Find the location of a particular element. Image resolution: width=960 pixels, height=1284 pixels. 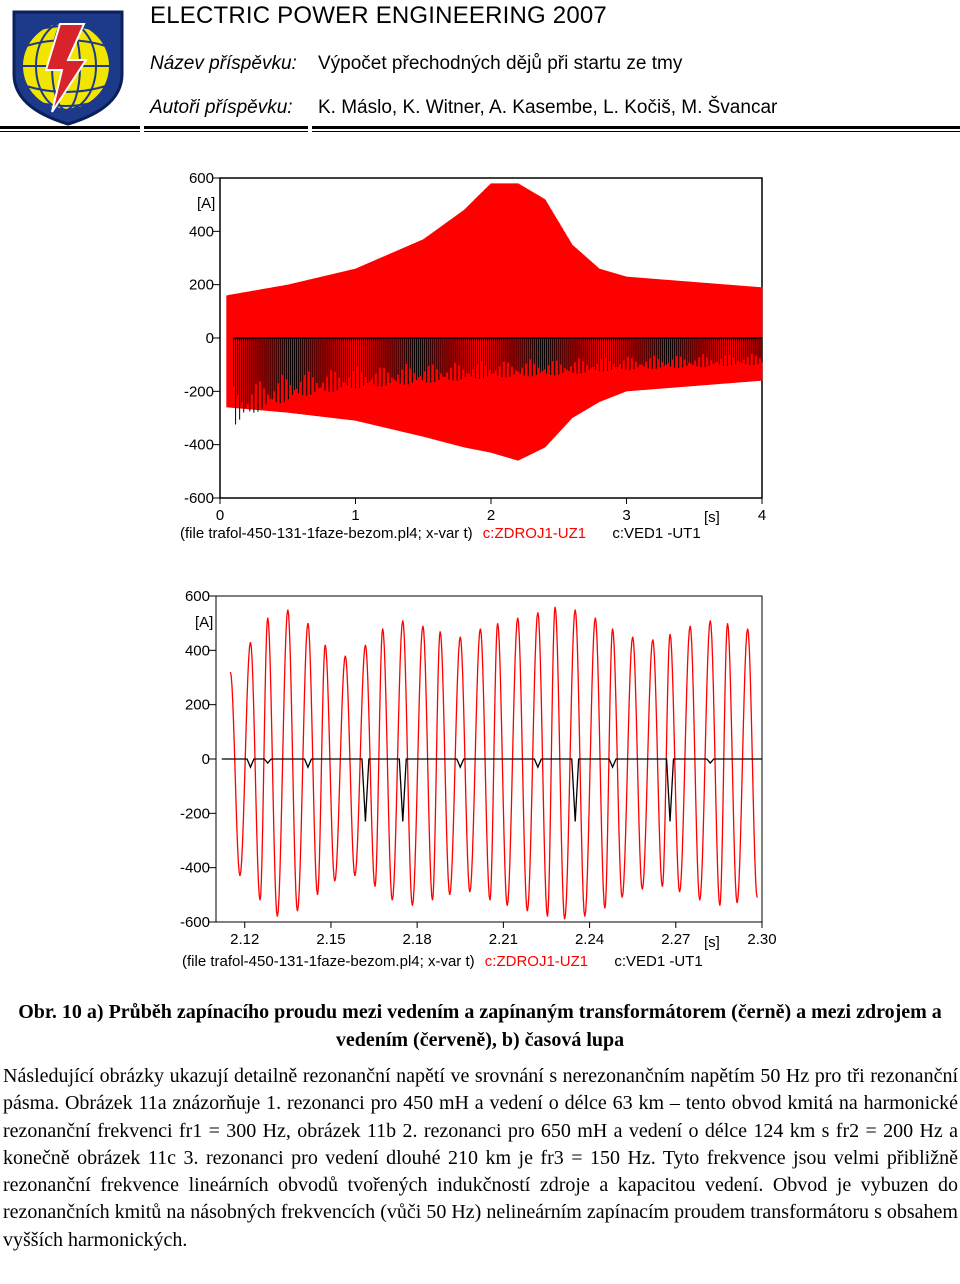

globe-lightning-shield-logo-icon is located at coordinates (68, 68).